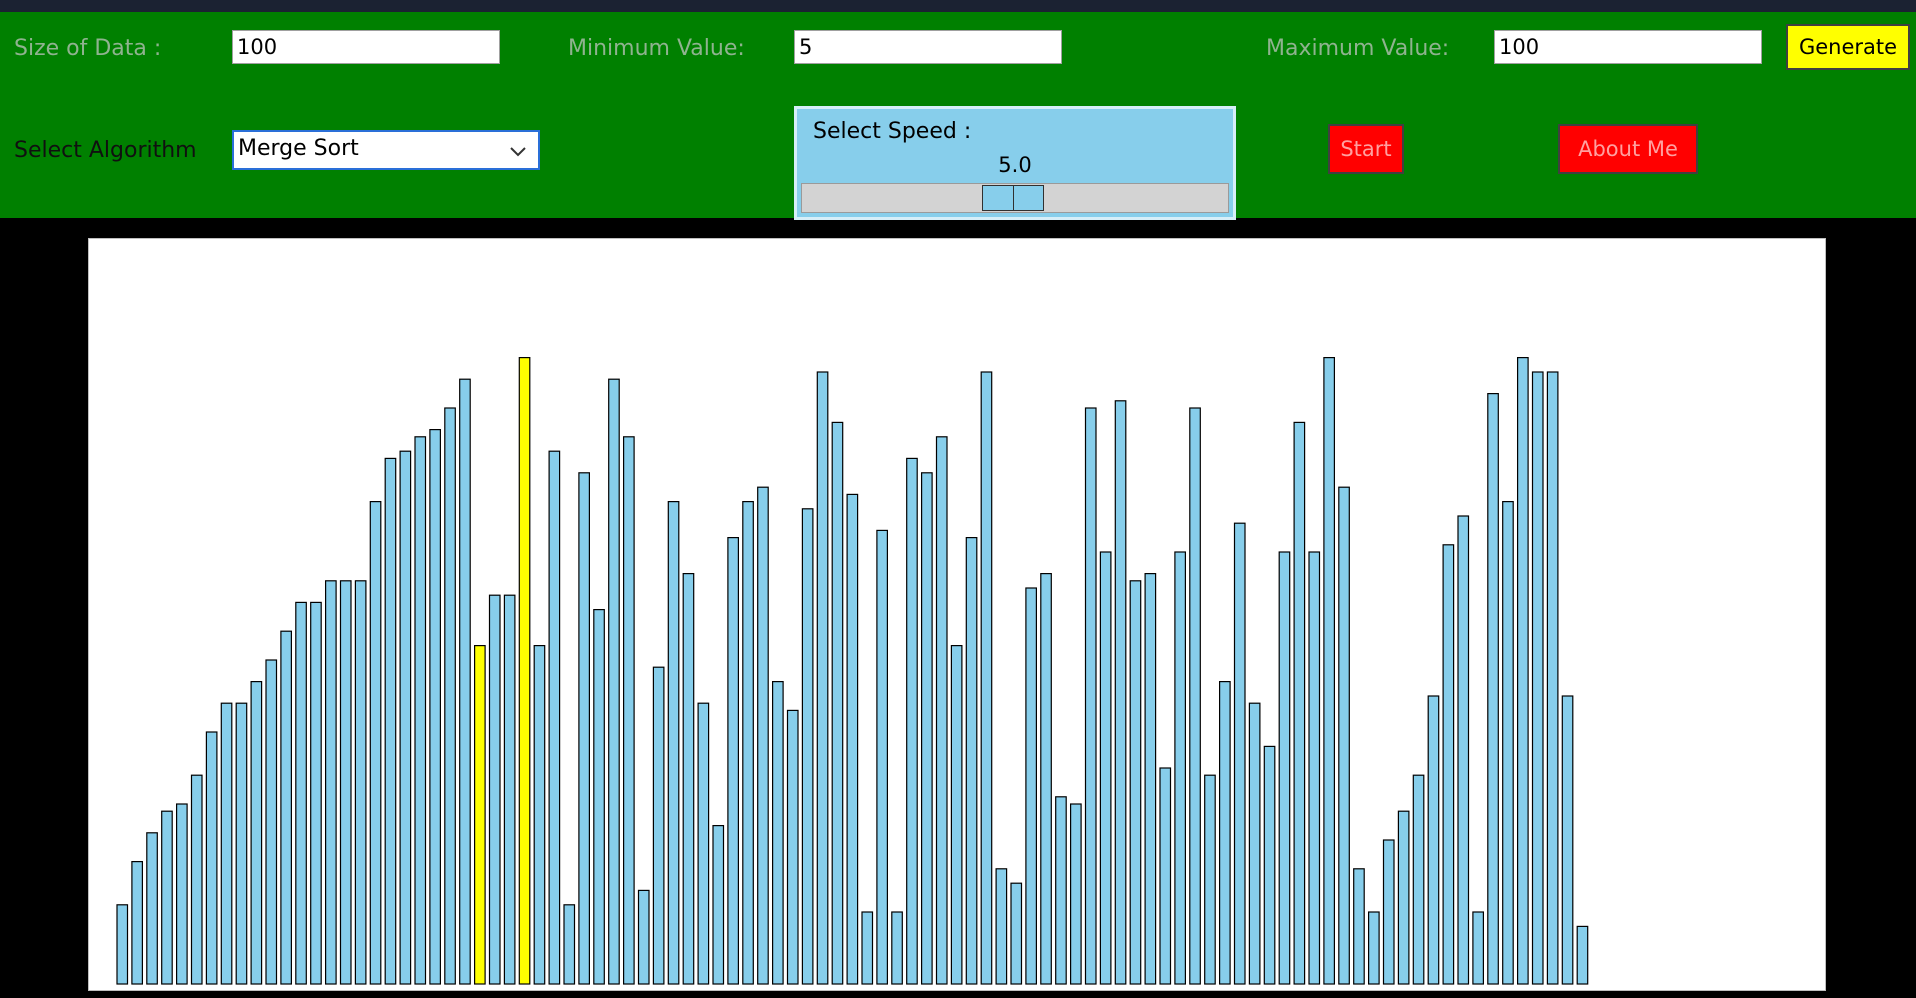 The image size is (1916, 998). I want to click on speed-control-frame: Select Speed : 5.0, so click(1015, 163).